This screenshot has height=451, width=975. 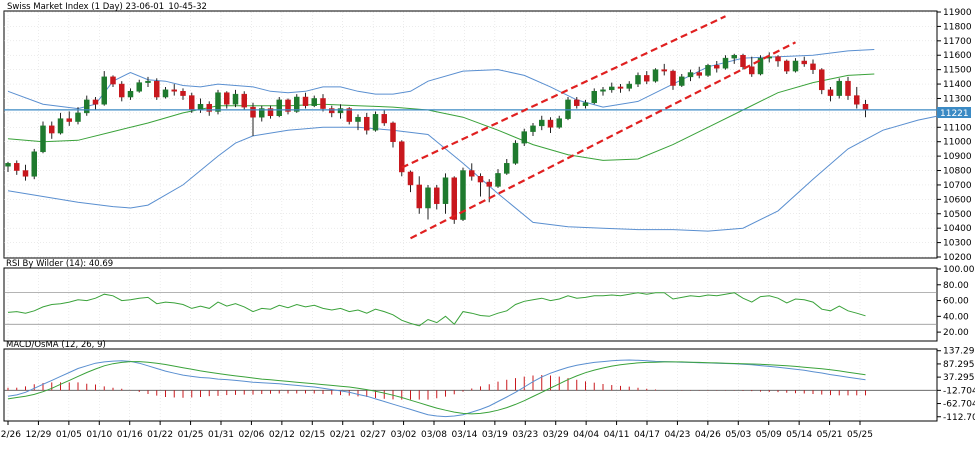 What do you see at coordinates (957, 258) in the screenshot?
I see `price-tick-label: 10200` at bounding box center [957, 258].